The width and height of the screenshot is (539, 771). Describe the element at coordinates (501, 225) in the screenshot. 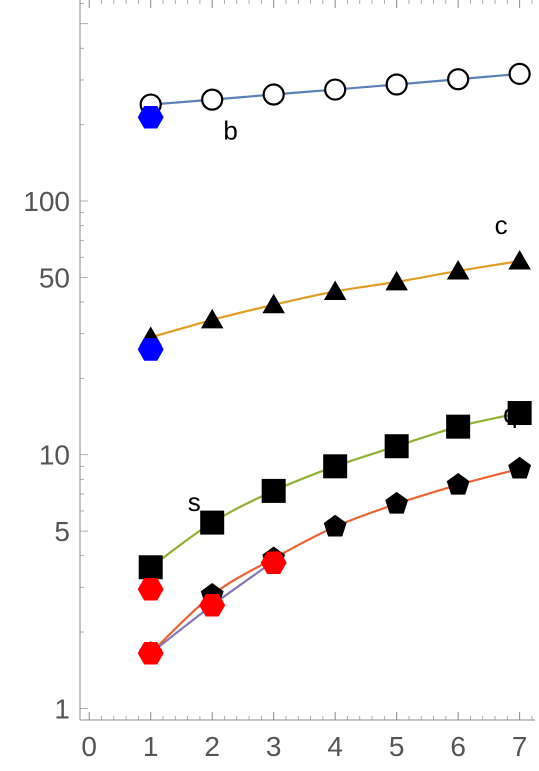

I see `series-label-c: c` at that location.